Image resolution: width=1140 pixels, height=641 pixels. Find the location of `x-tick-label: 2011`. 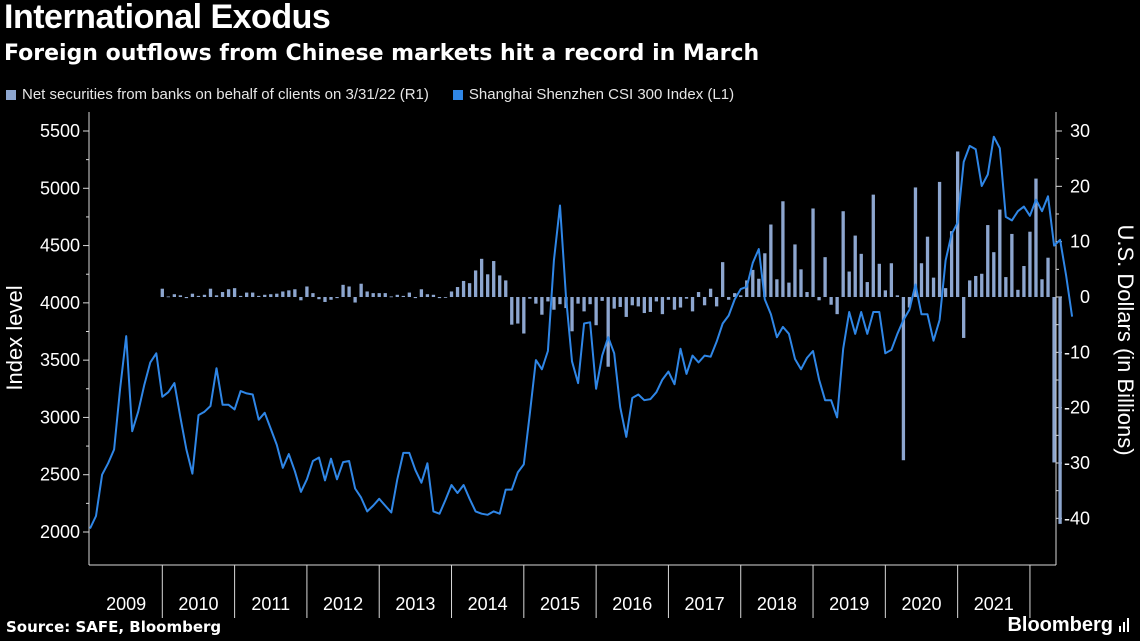

x-tick-label: 2011 is located at coordinates (270, 604).